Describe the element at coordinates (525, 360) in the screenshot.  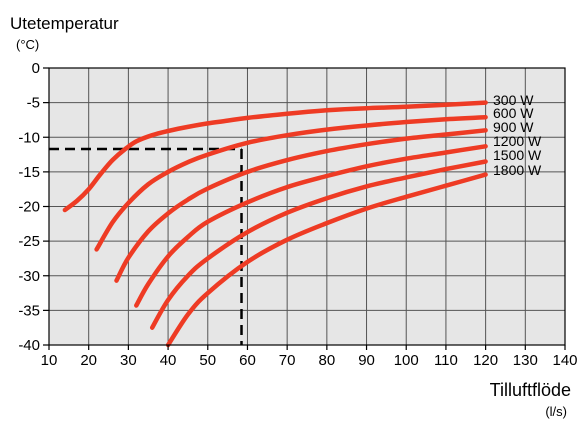
I see `x-tick-label: 130` at that location.